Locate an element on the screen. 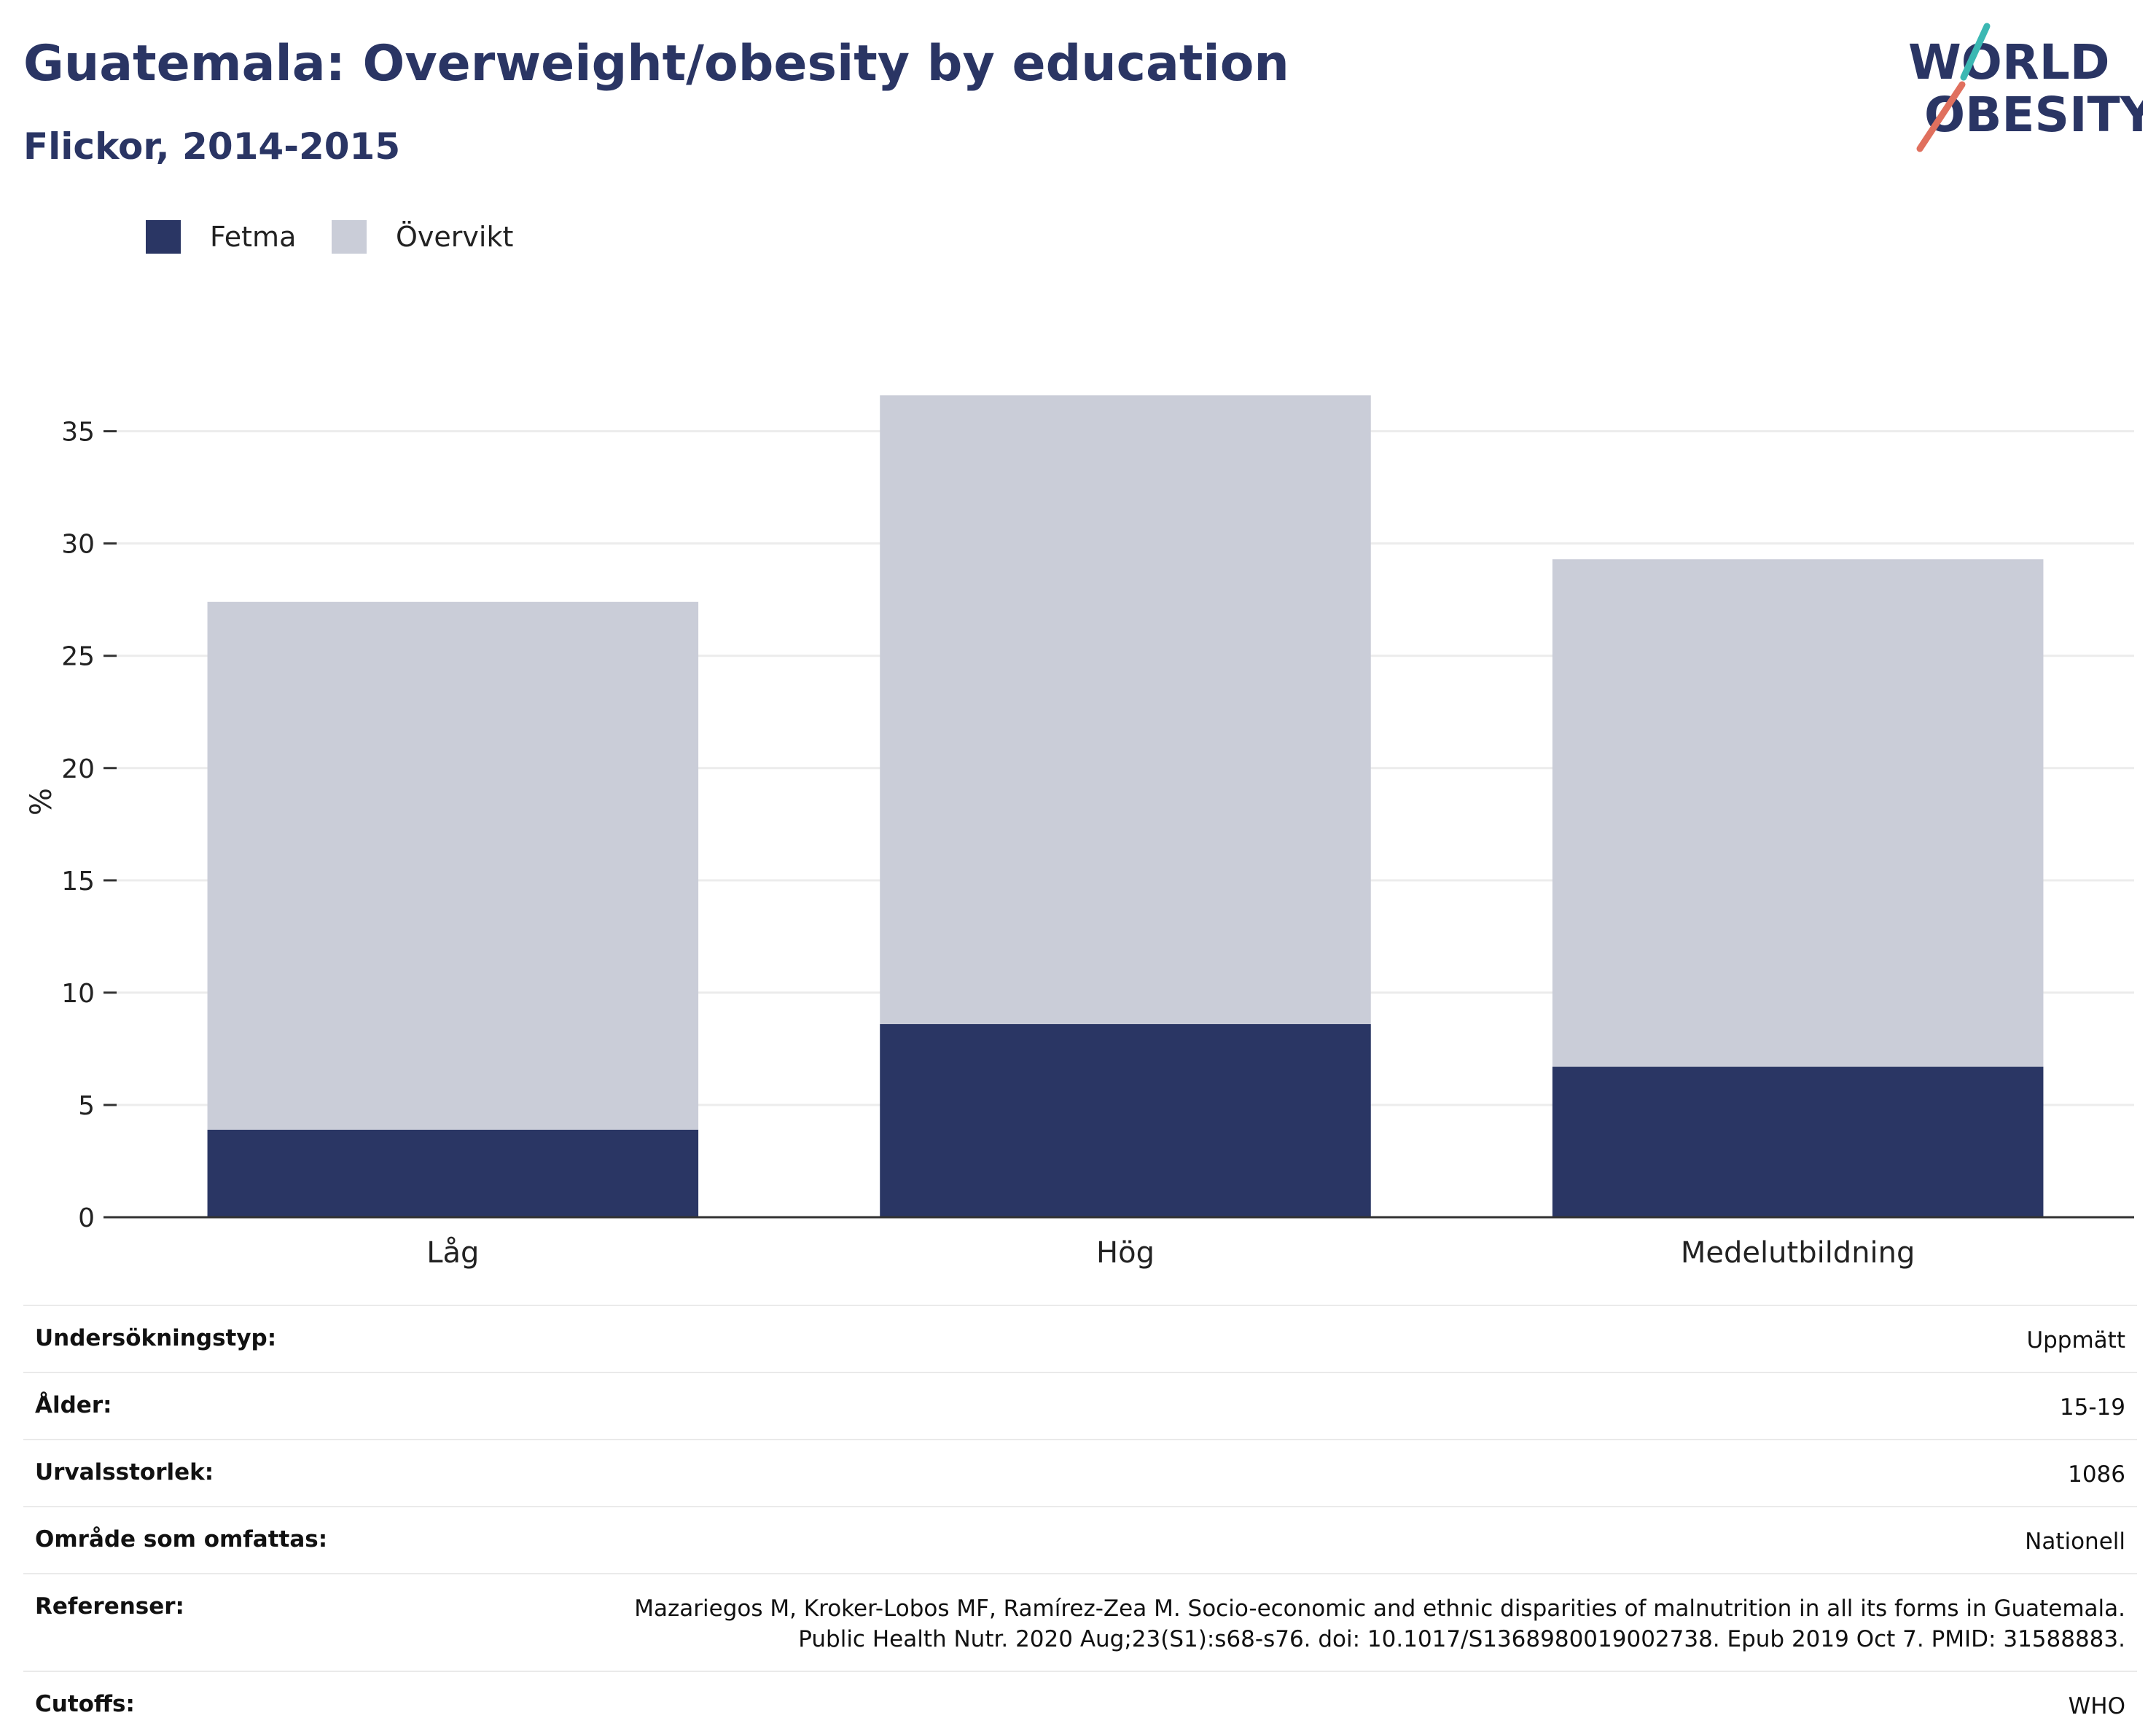 The width and height of the screenshot is (2156, 1734). info-key: Undersökningstyp: is located at coordinates (205, 1338).